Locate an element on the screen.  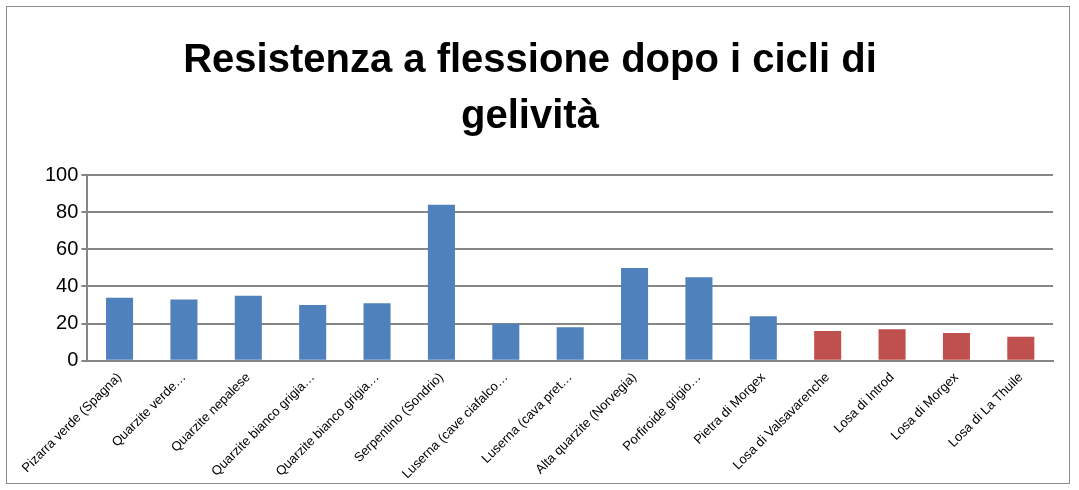
y-tick-label: 100 is located at coordinates (61, 173).